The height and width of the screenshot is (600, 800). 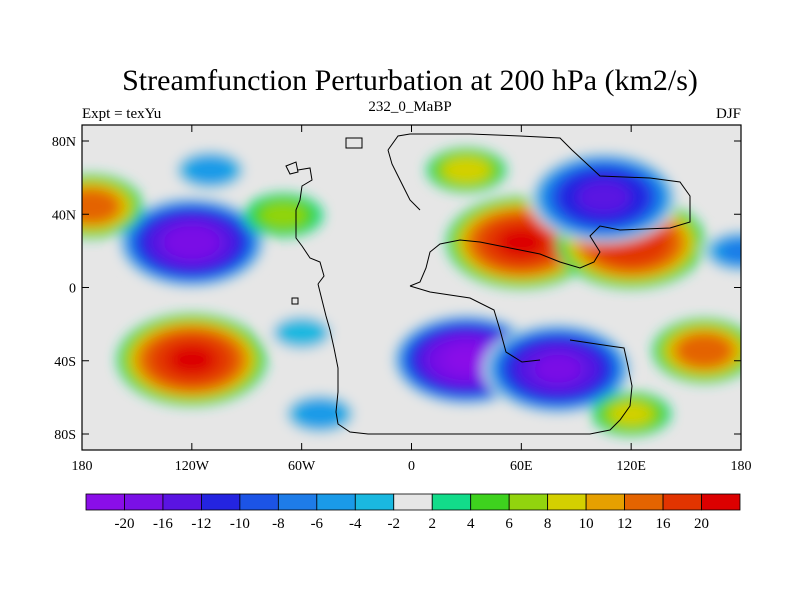 I want to click on y-tick-label: 40N, so click(x=64, y=215).